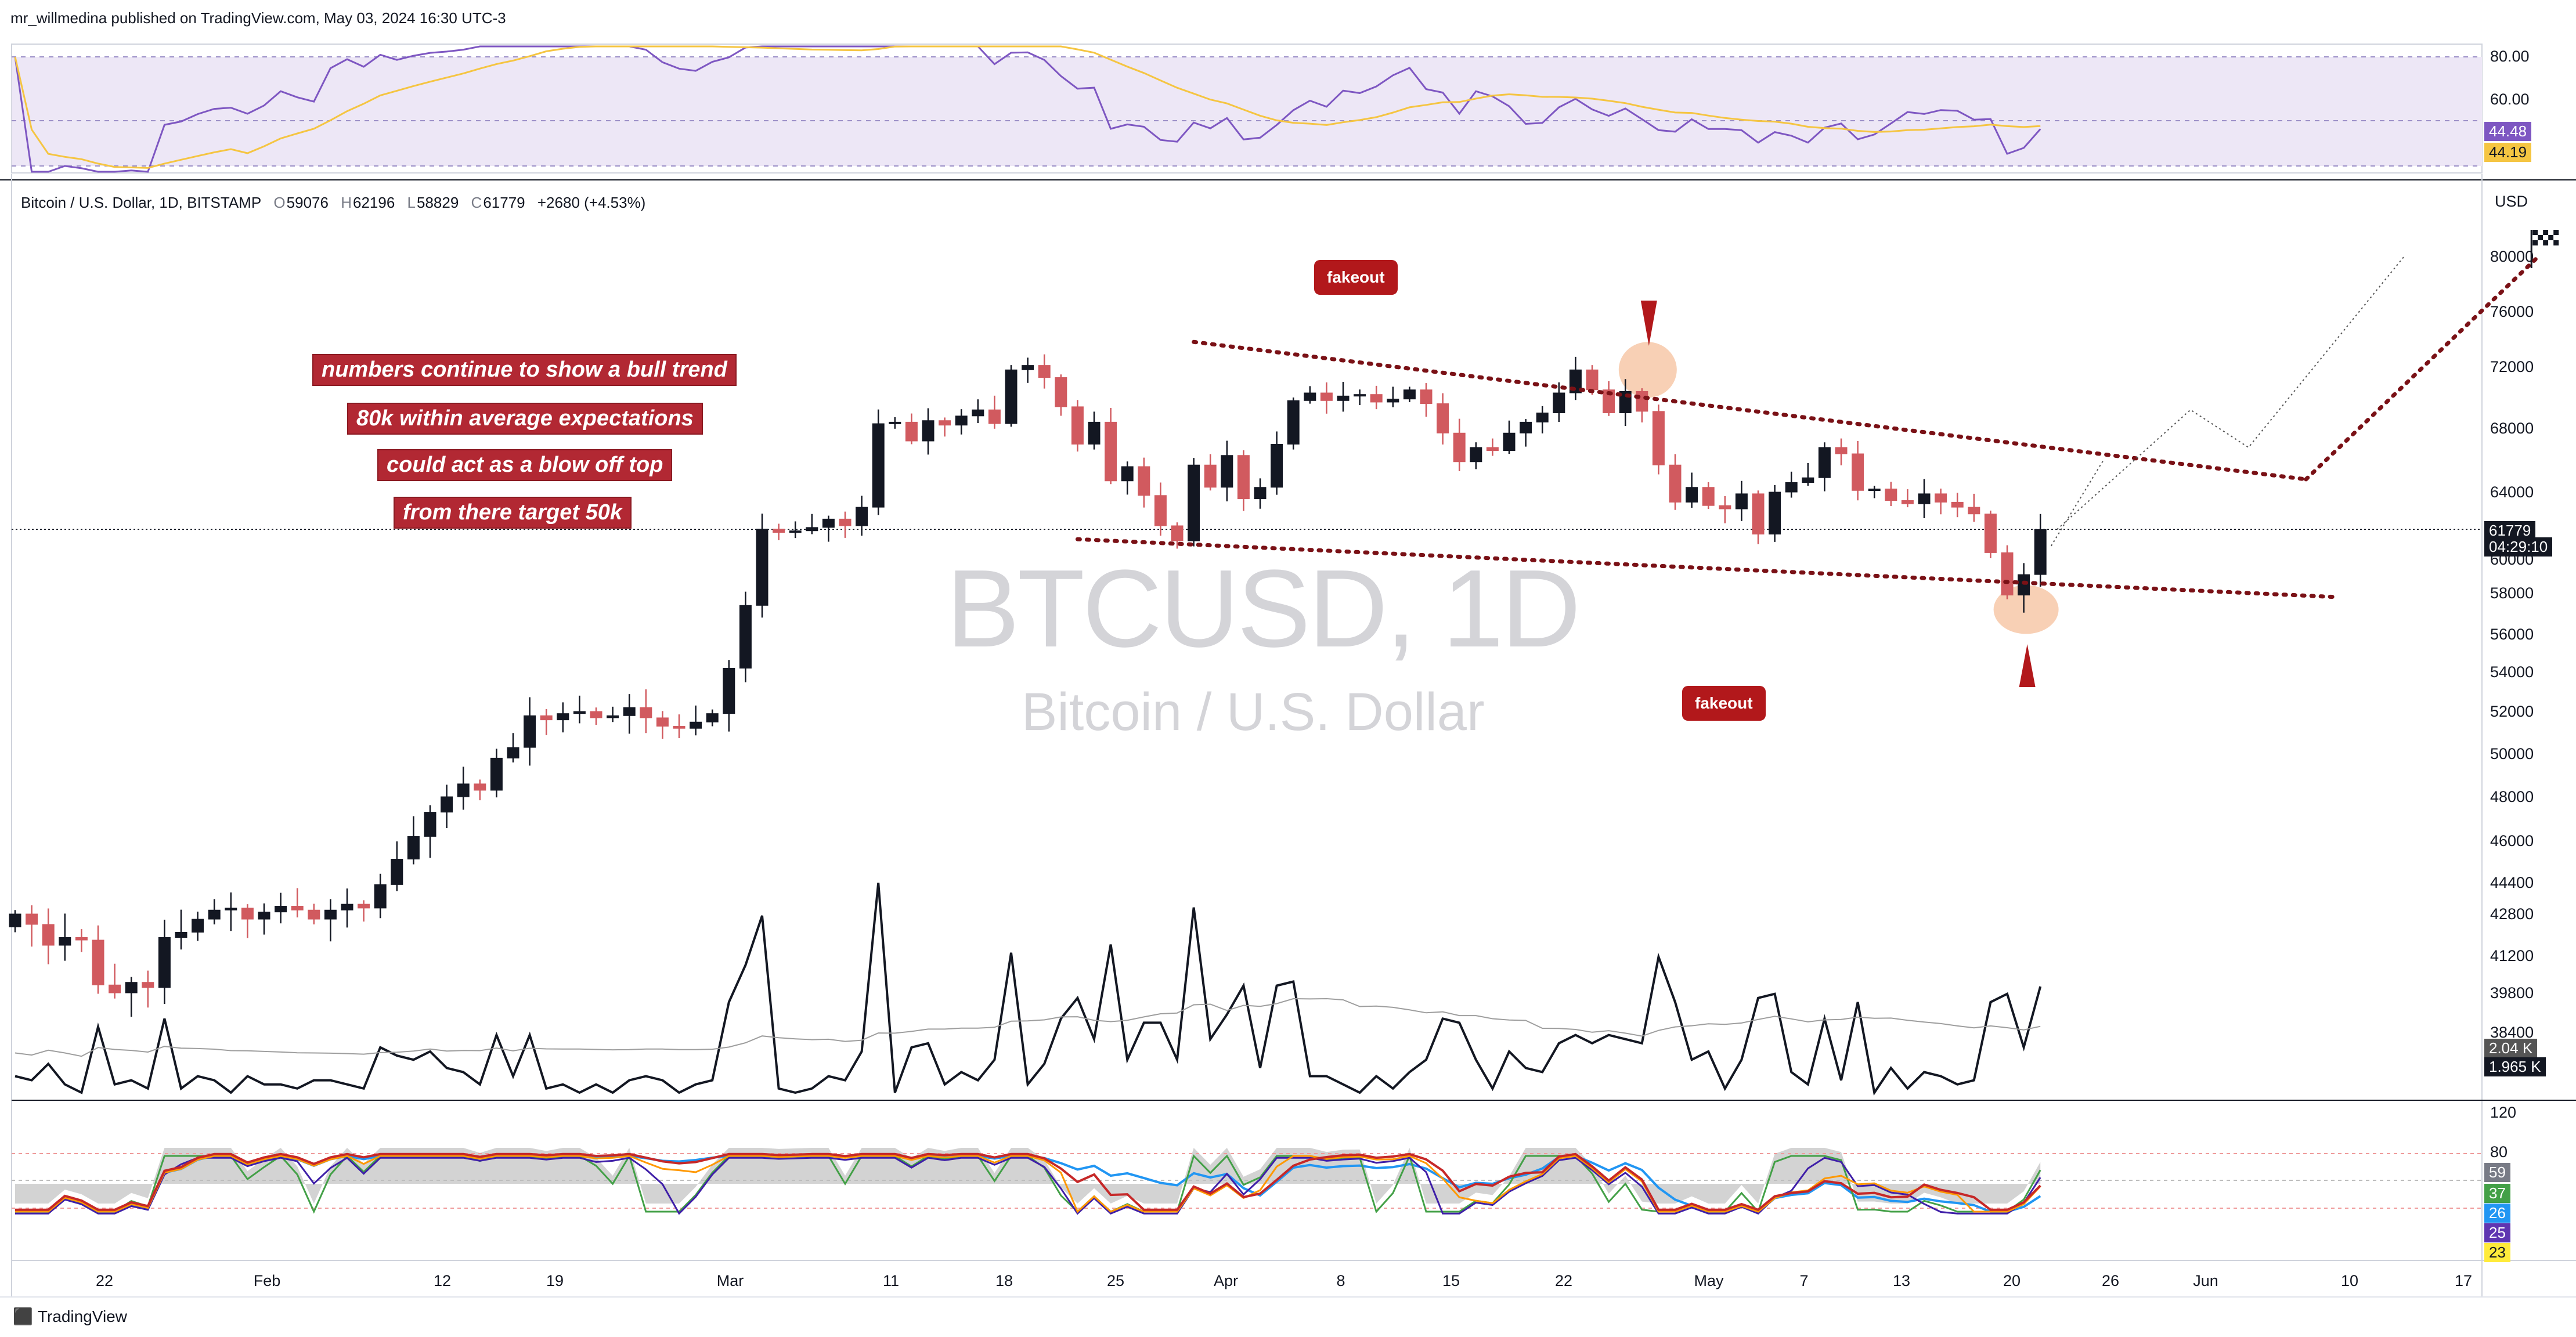 The height and width of the screenshot is (1337, 2576). Describe the element at coordinates (524, 370) in the screenshot. I see `note-bull-trend: numbers continue to show a bull trend` at that location.